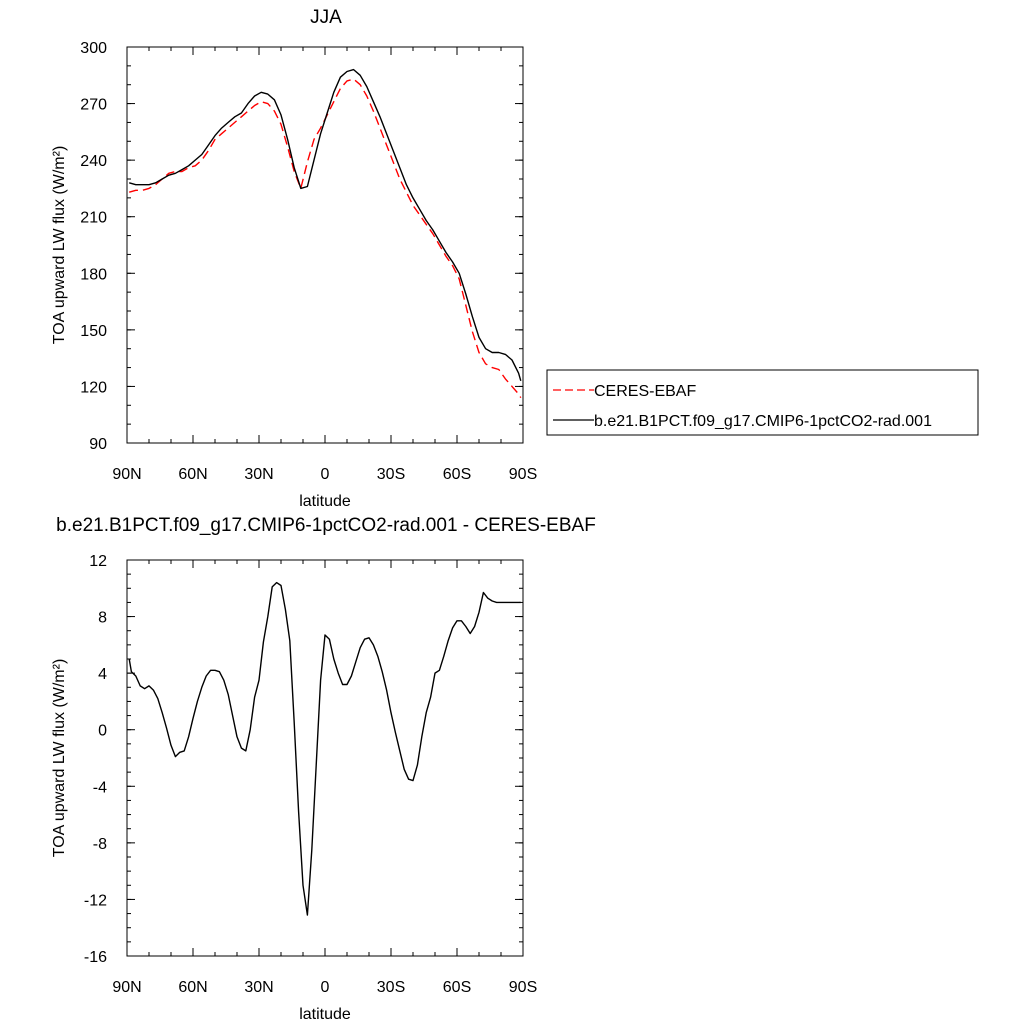  I want to click on top-panel-title: JJA, so click(326, 17).